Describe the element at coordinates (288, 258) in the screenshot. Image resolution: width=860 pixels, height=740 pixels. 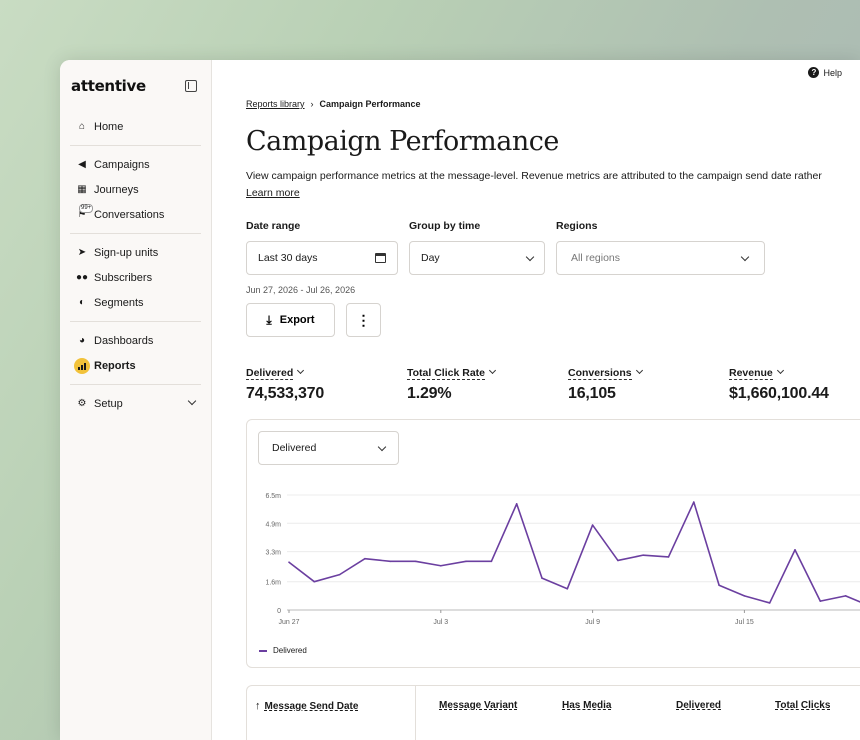
I see `date-range-value: Last 30 days` at that location.